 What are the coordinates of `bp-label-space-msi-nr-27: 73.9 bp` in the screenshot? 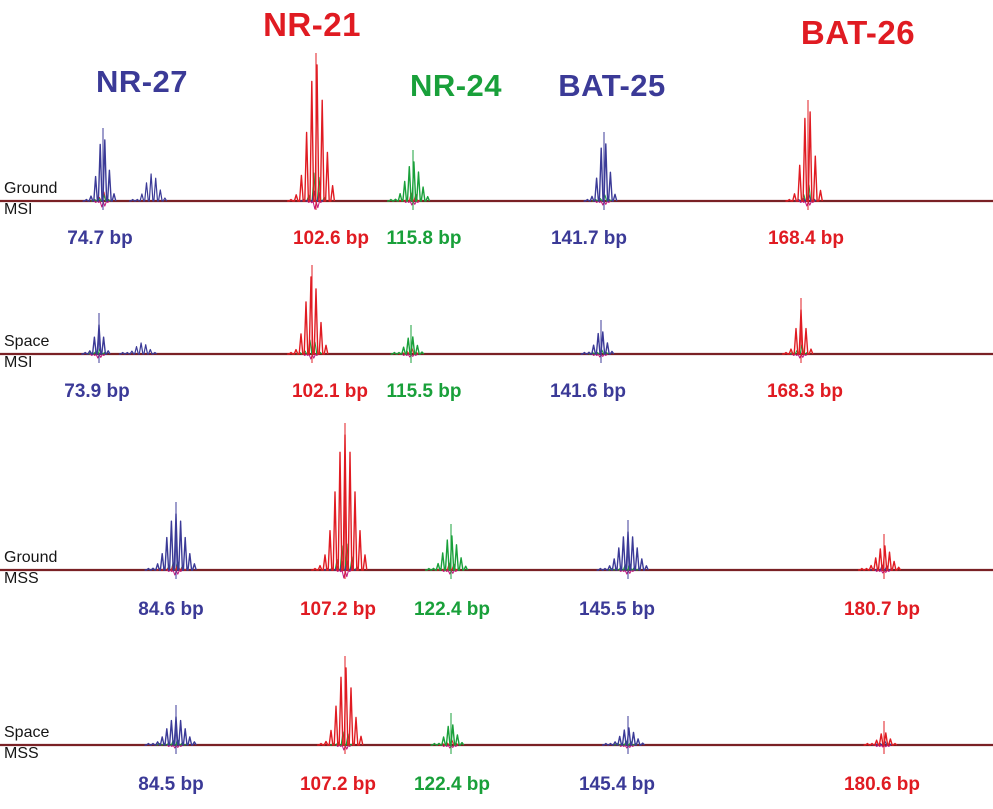 It's located at (97, 391).